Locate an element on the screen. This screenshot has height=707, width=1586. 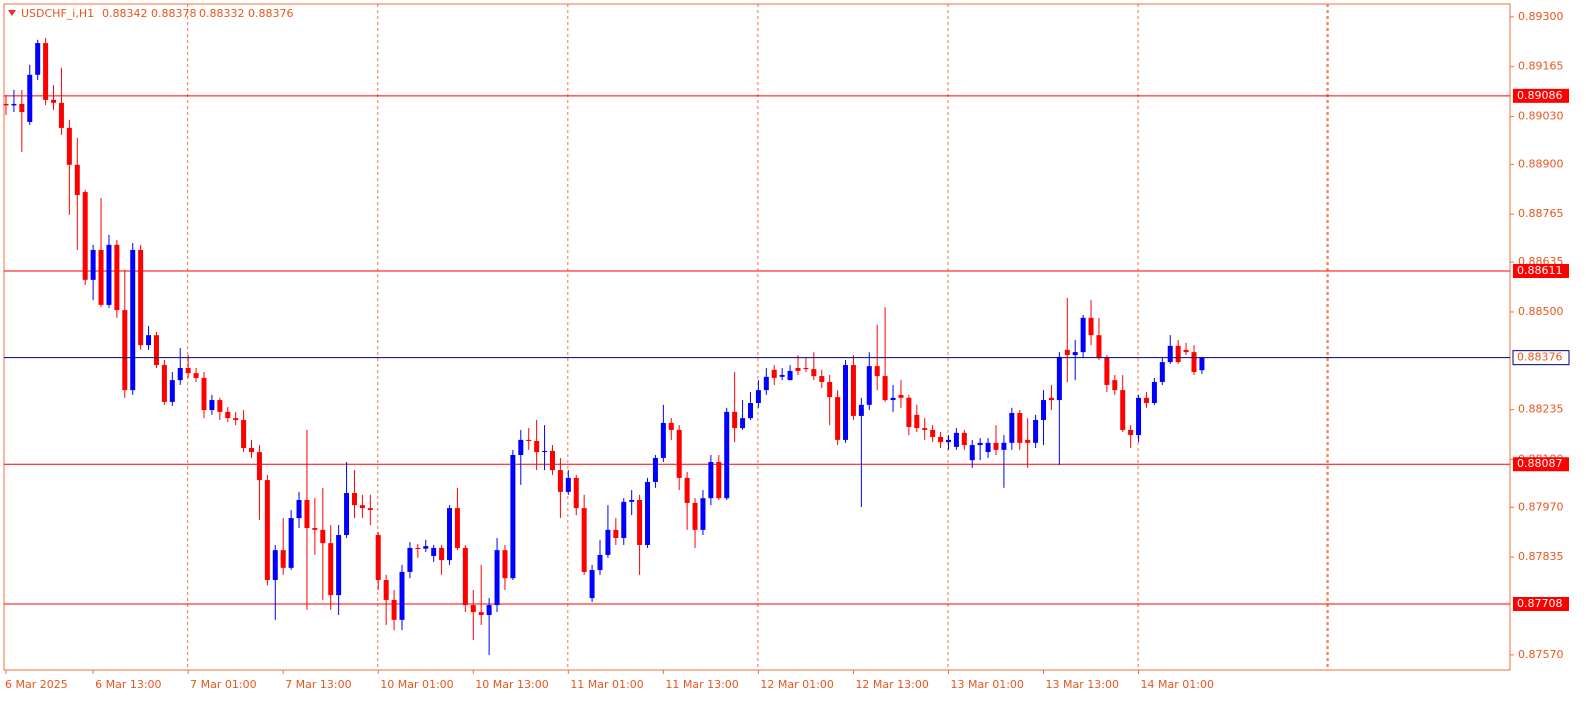
chart-title: USDCHF_i,H1 is located at coordinates (57, 13).